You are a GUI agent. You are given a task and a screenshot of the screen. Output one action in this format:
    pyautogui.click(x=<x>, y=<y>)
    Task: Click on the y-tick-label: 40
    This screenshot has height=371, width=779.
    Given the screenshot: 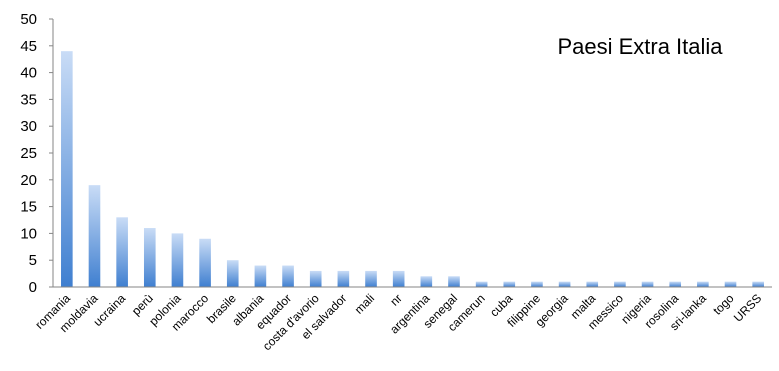 What is the action you would take?
    pyautogui.click(x=28, y=73)
    